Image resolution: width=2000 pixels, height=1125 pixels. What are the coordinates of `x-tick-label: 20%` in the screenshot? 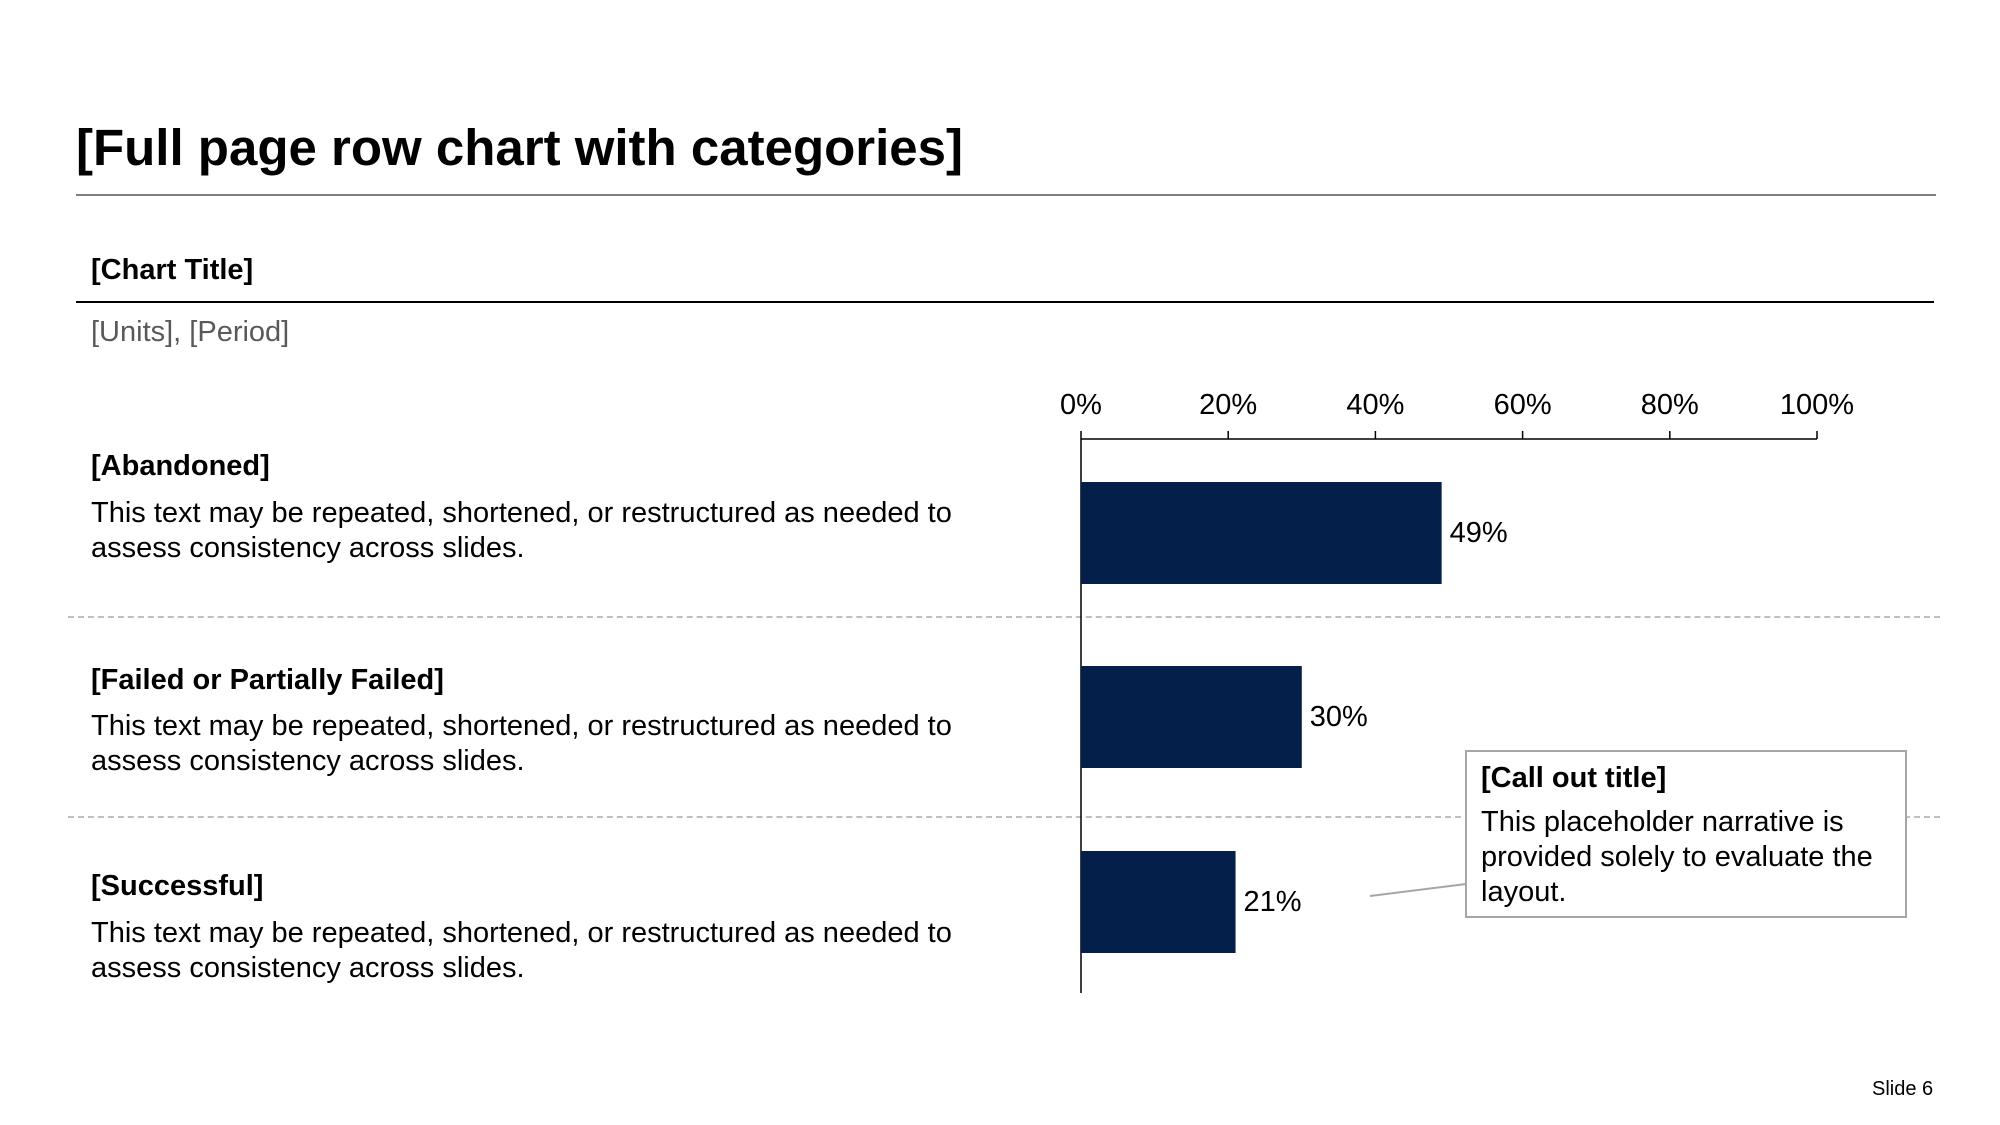 It's located at (1228, 405).